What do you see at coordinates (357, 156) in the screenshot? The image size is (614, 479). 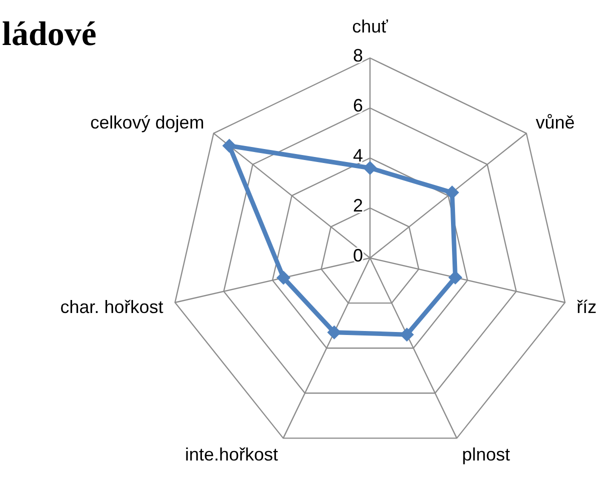 I see `y-tick-label: 4` at bounding box center [357, 156].